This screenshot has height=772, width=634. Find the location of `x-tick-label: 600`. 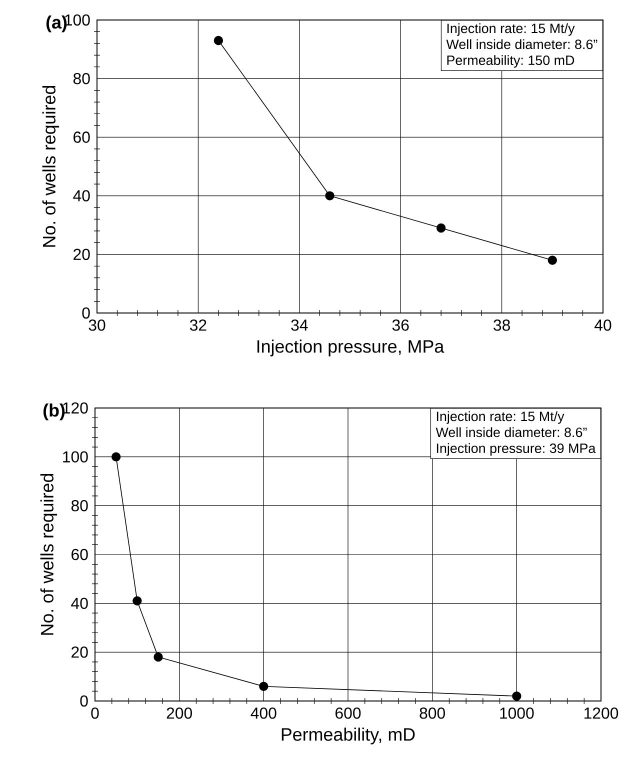

x-tick-label: 600 is located at coordinates (348, 713).